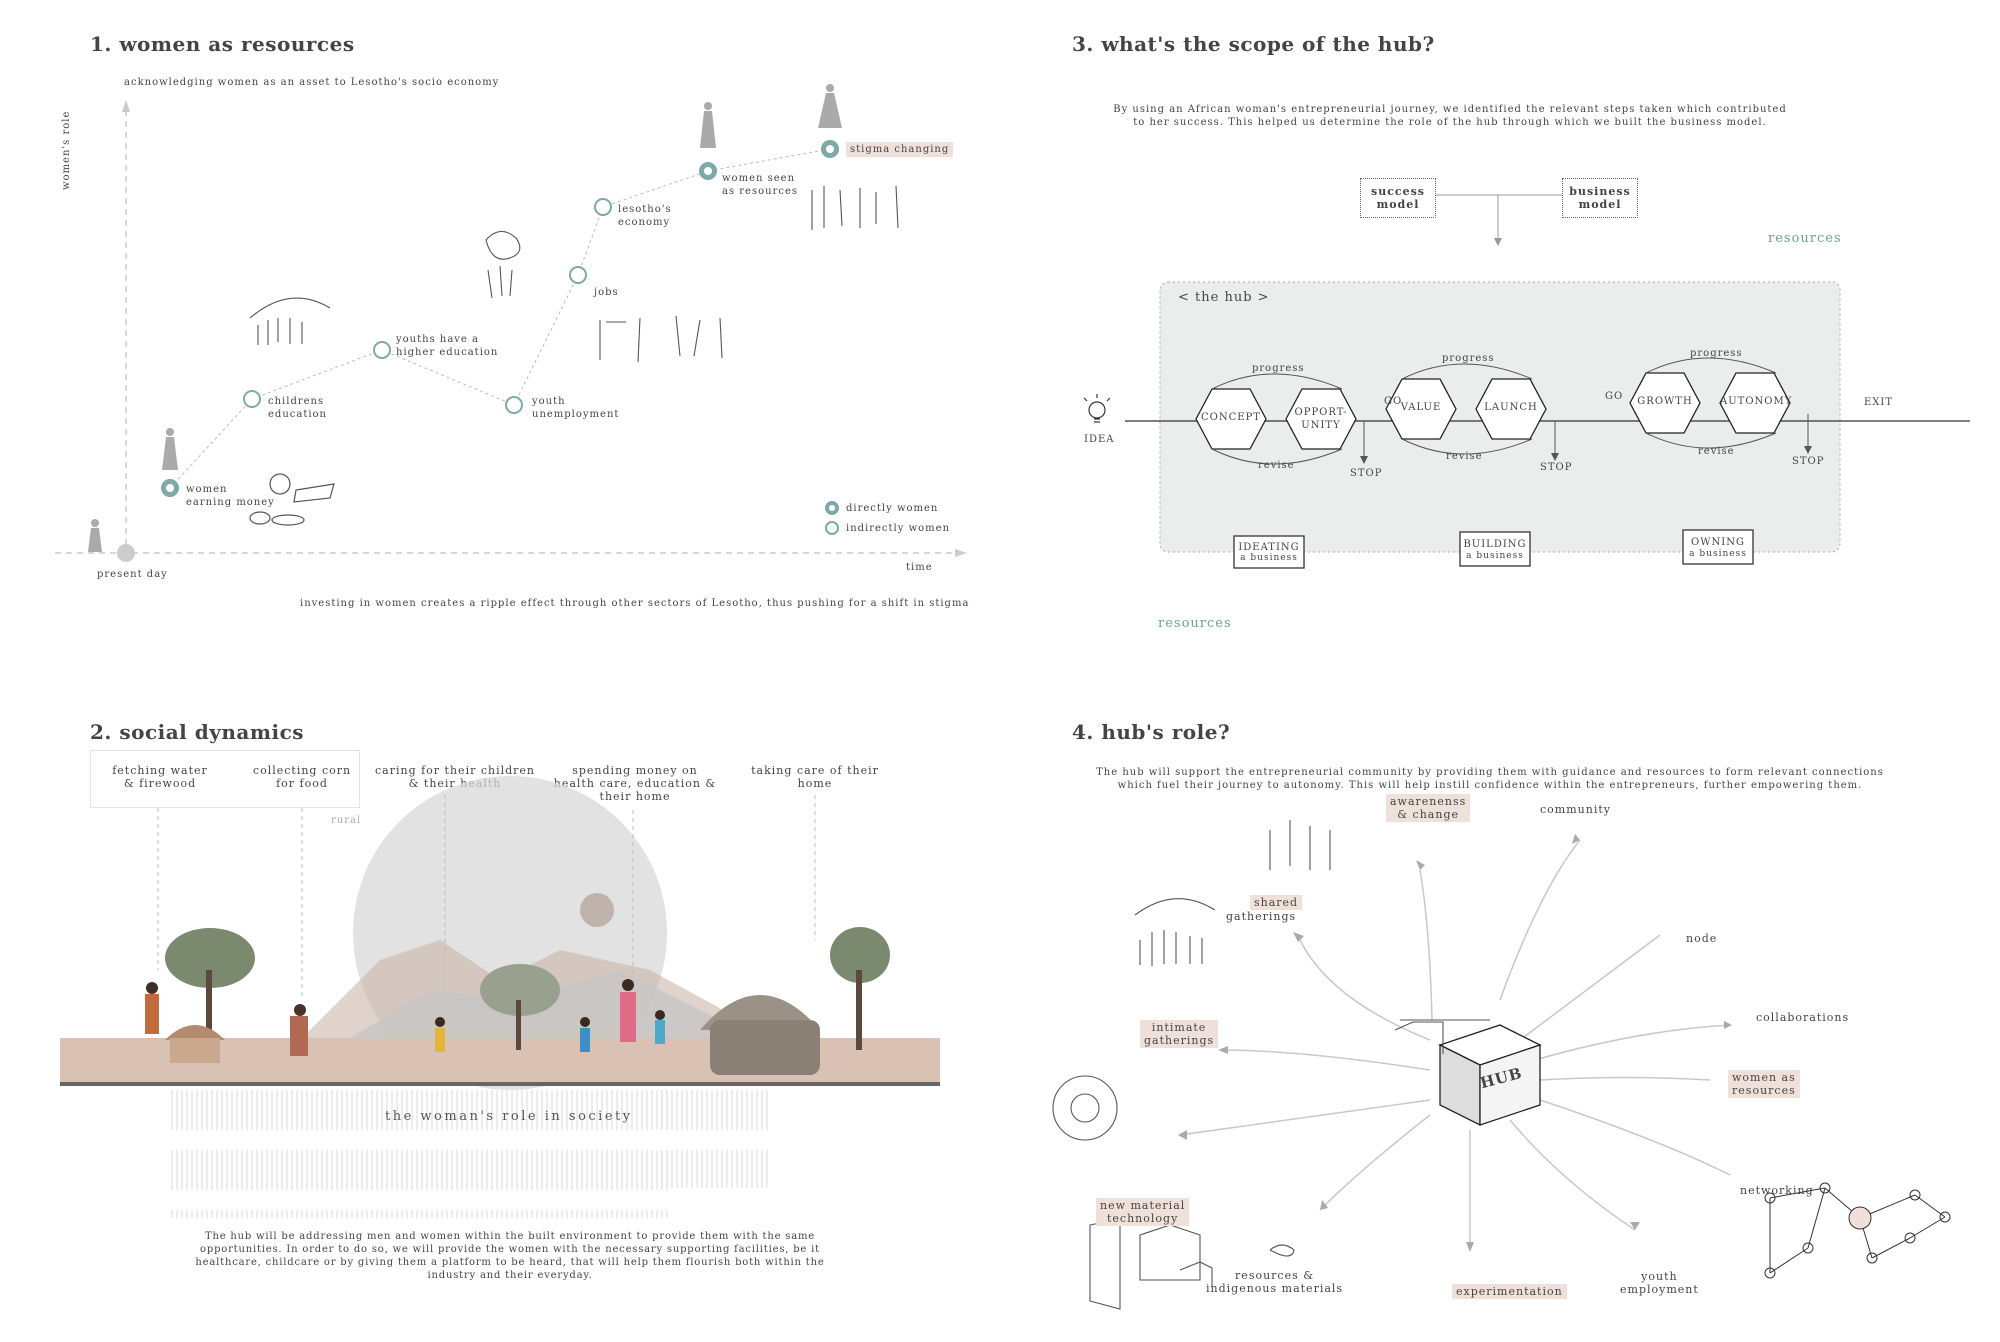  Describe the element at coordinates (1097, 408) in the screenshot. I see `idea-bulb-icon` at that location.